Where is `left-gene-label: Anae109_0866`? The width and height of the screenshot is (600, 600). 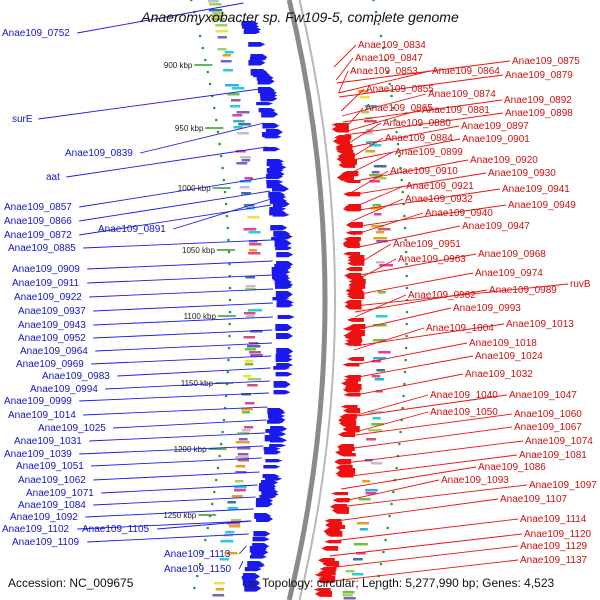
left-gene-label: Anae109_0866 is located at coordinates (38, 221).